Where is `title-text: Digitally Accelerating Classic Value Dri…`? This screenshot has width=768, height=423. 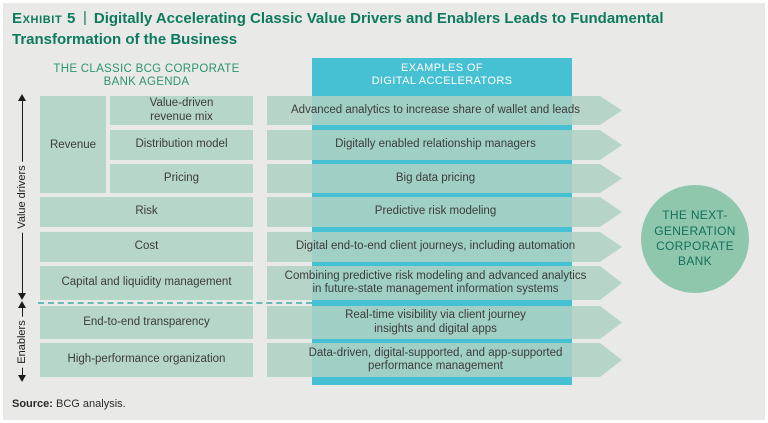 title-text: Digitally Accelerating Classic Value Dri… is located at coordinates (338, 29).